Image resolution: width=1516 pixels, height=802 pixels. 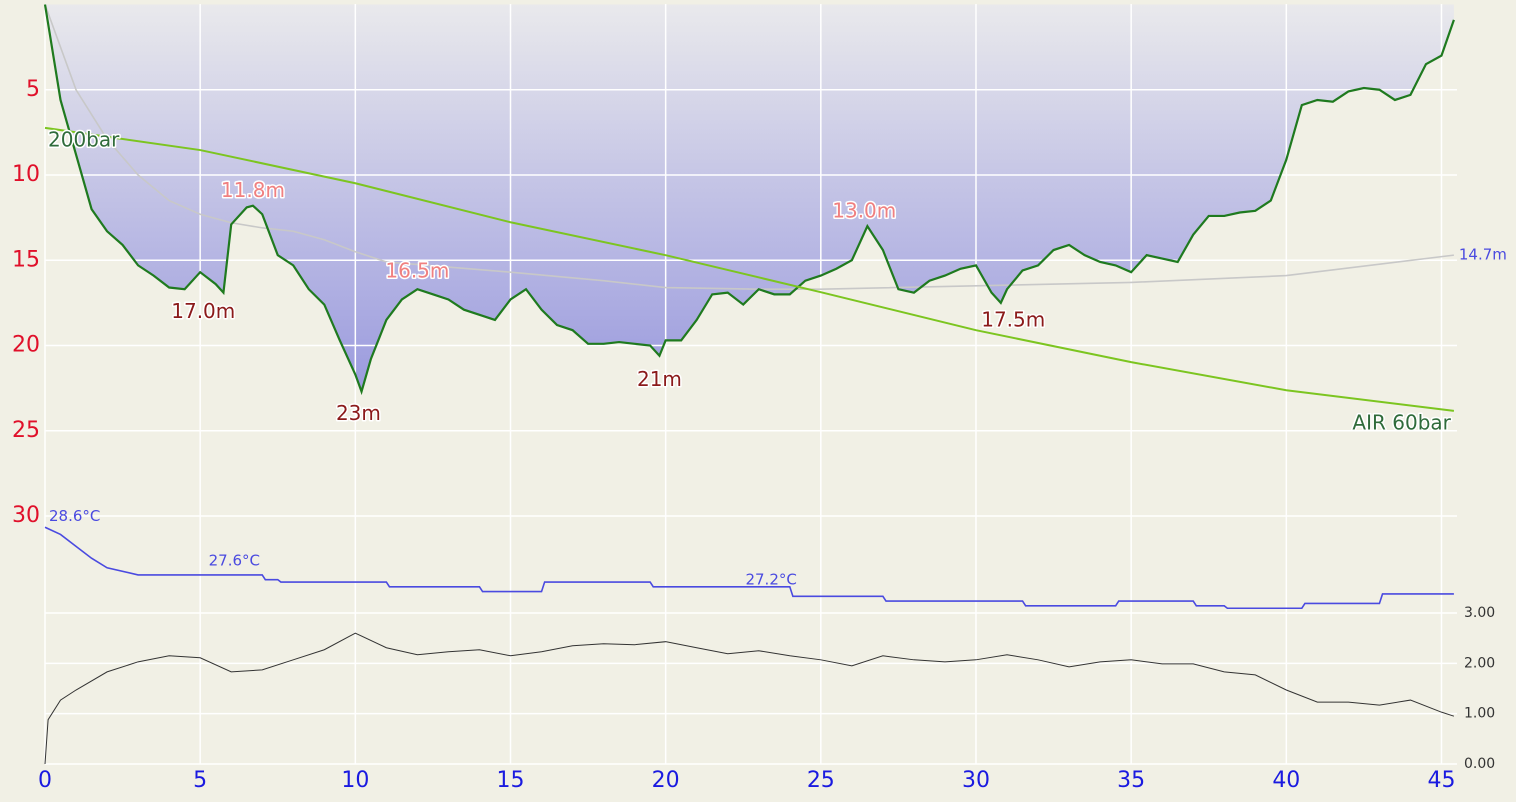 What do you see at coordinates (1441, 780) in the screenshot?
I see `x-tick-label: 45` at bounding box center [1441, 780].